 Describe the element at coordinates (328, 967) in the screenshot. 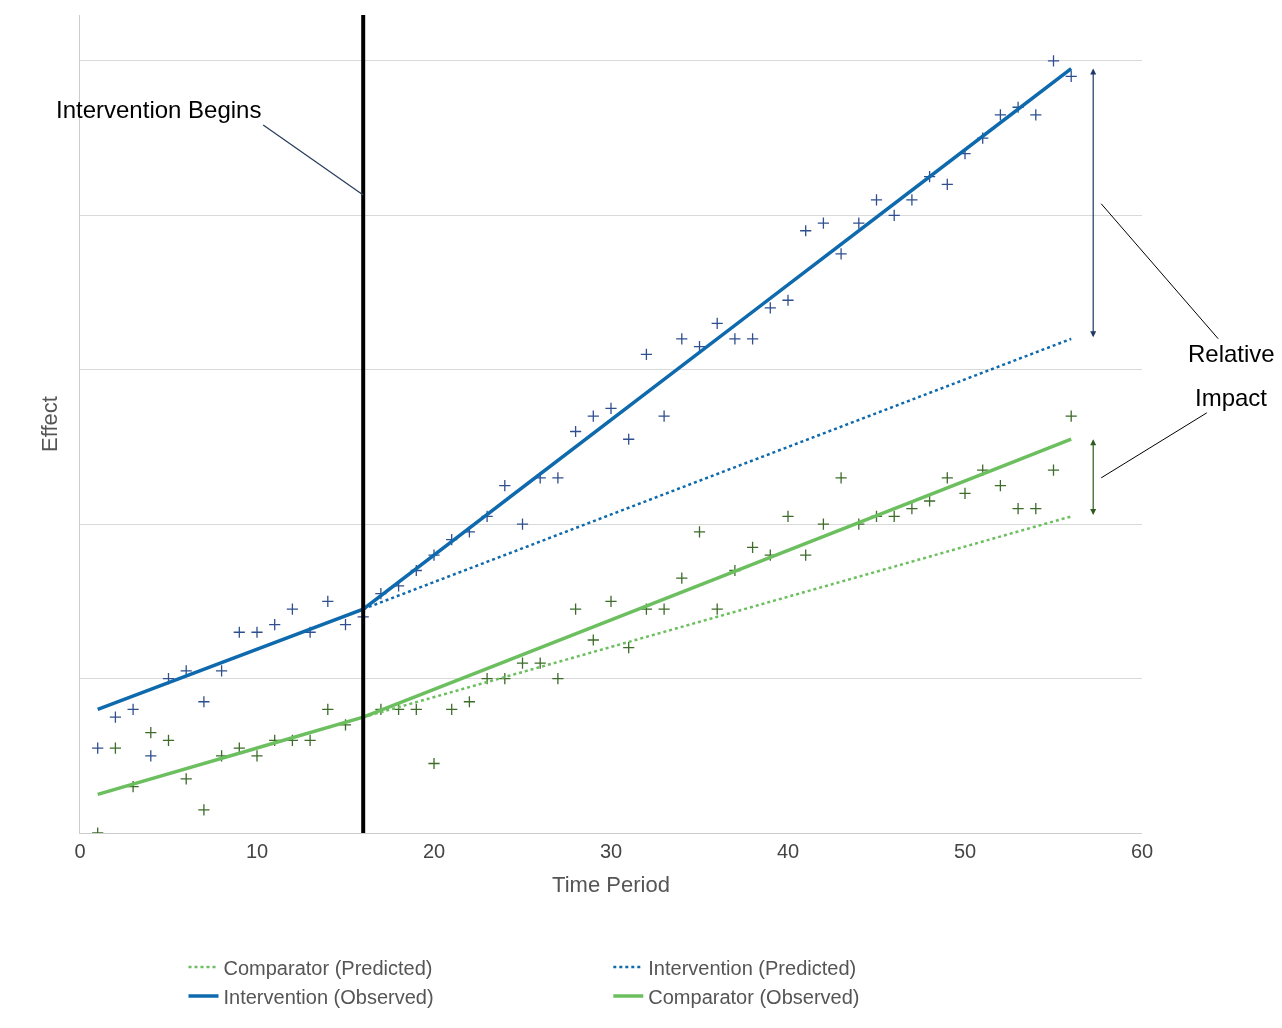

I see `legend-label: Comparator (Predicted)` at that location.